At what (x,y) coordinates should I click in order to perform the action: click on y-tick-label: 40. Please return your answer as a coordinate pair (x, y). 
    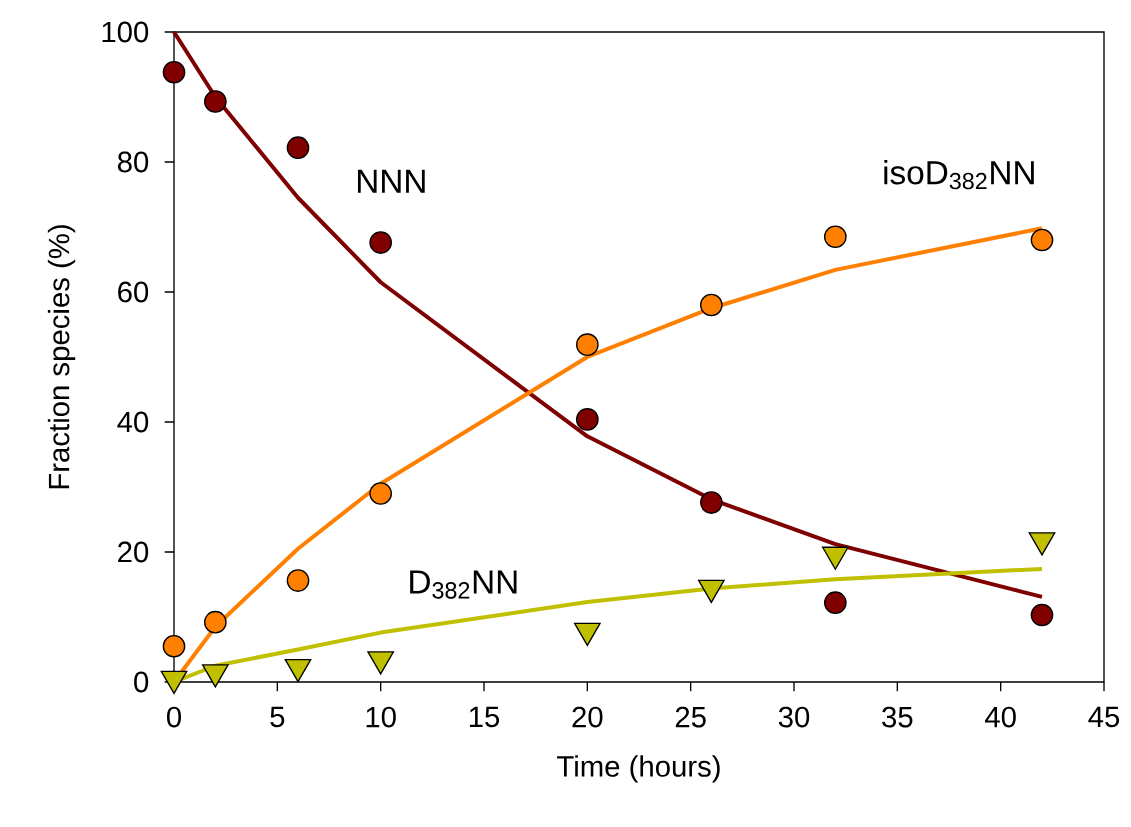
    Looking at the image, I should click on (133, 422).